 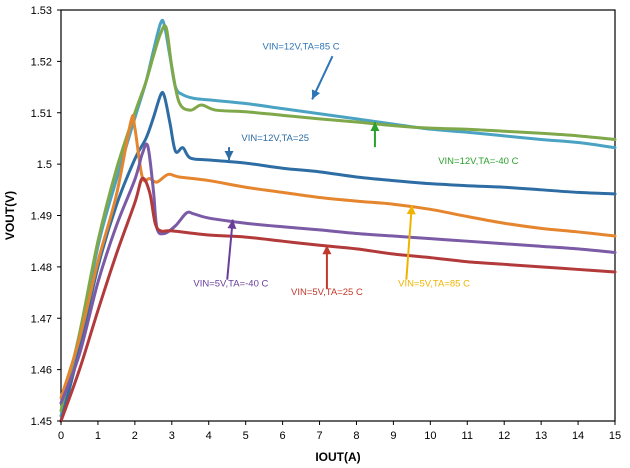 What do you see at coordinates (327, 271) in the screenshot?
I see `annotation-vin-5v-ta-25-c: VIN=5V,TA=25 C` at bounding box center [327, 271].